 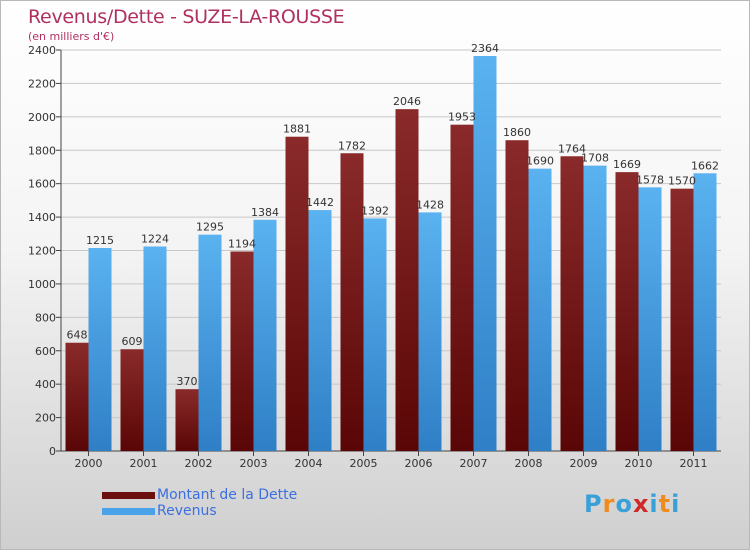 What do you see at coordinates (42, 184) in the screenshot?
I see `y-tick-label: 1600` at bounding box center [42, 184].